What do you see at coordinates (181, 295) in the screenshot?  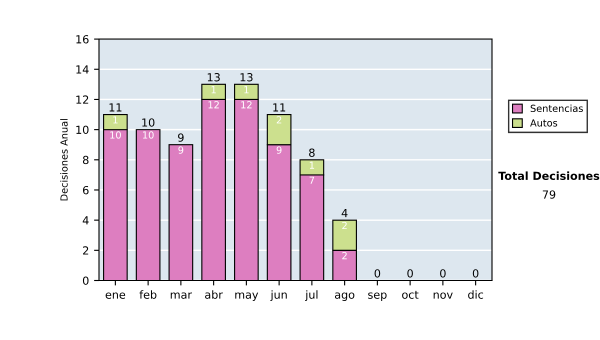 I see `x-tick-label: mar` at bounding box center [181, 295].